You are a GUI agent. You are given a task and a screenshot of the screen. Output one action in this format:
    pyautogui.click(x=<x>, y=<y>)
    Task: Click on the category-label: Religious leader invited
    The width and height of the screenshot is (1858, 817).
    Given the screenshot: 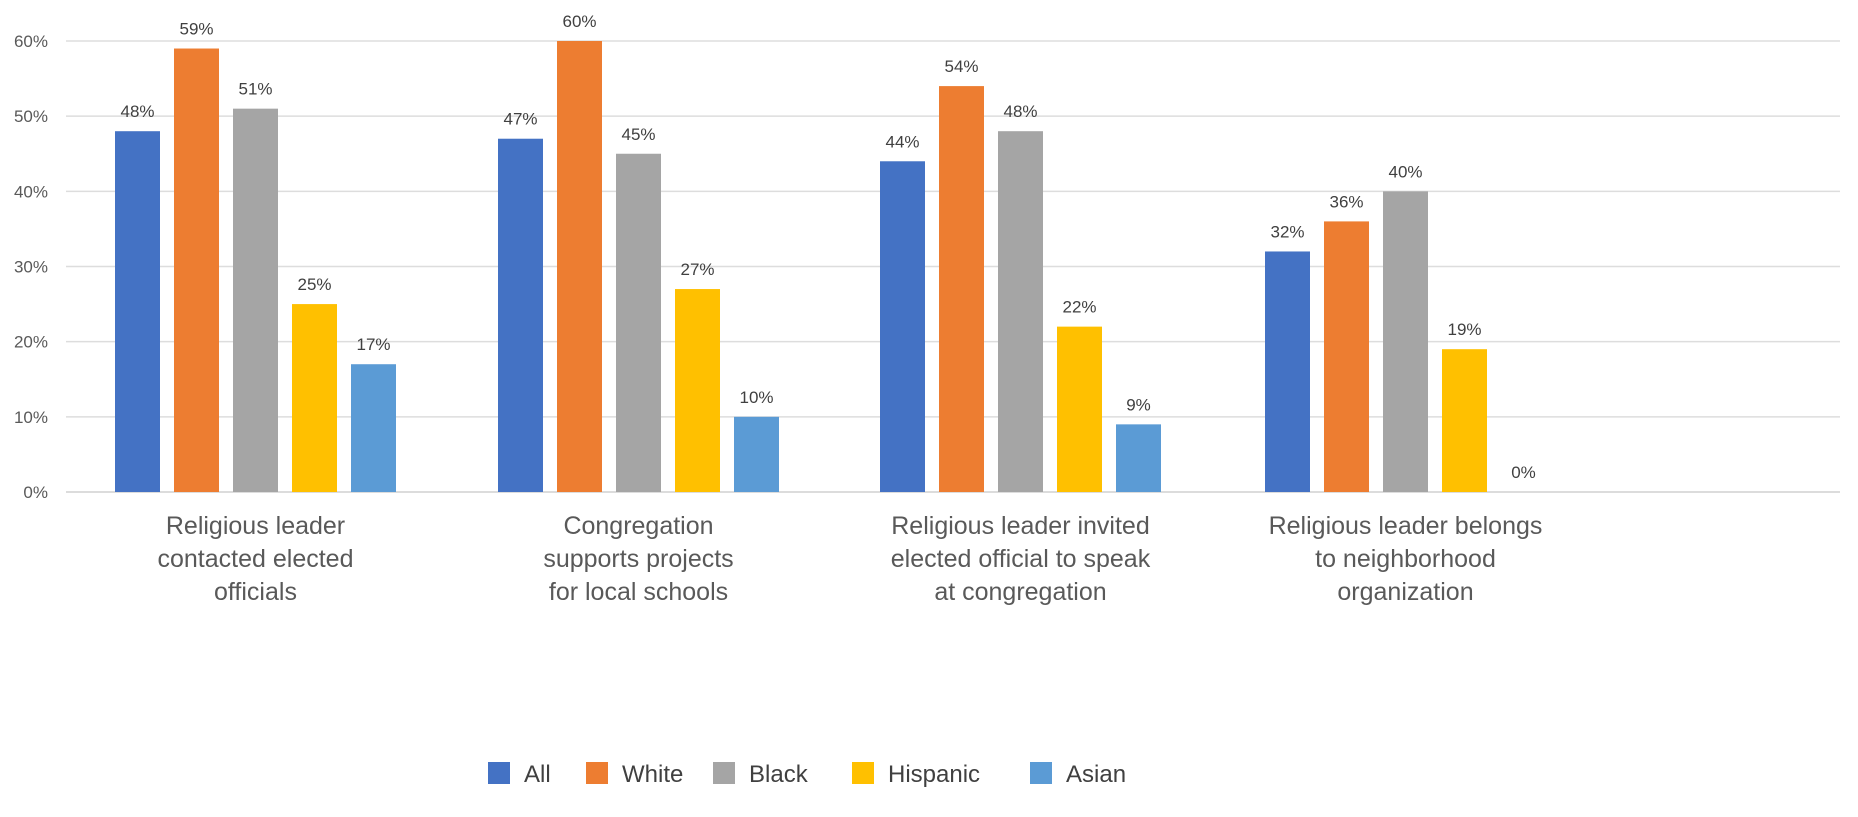 What is the action you would take?
    pyautogui.click(x=1020, y=526)
    